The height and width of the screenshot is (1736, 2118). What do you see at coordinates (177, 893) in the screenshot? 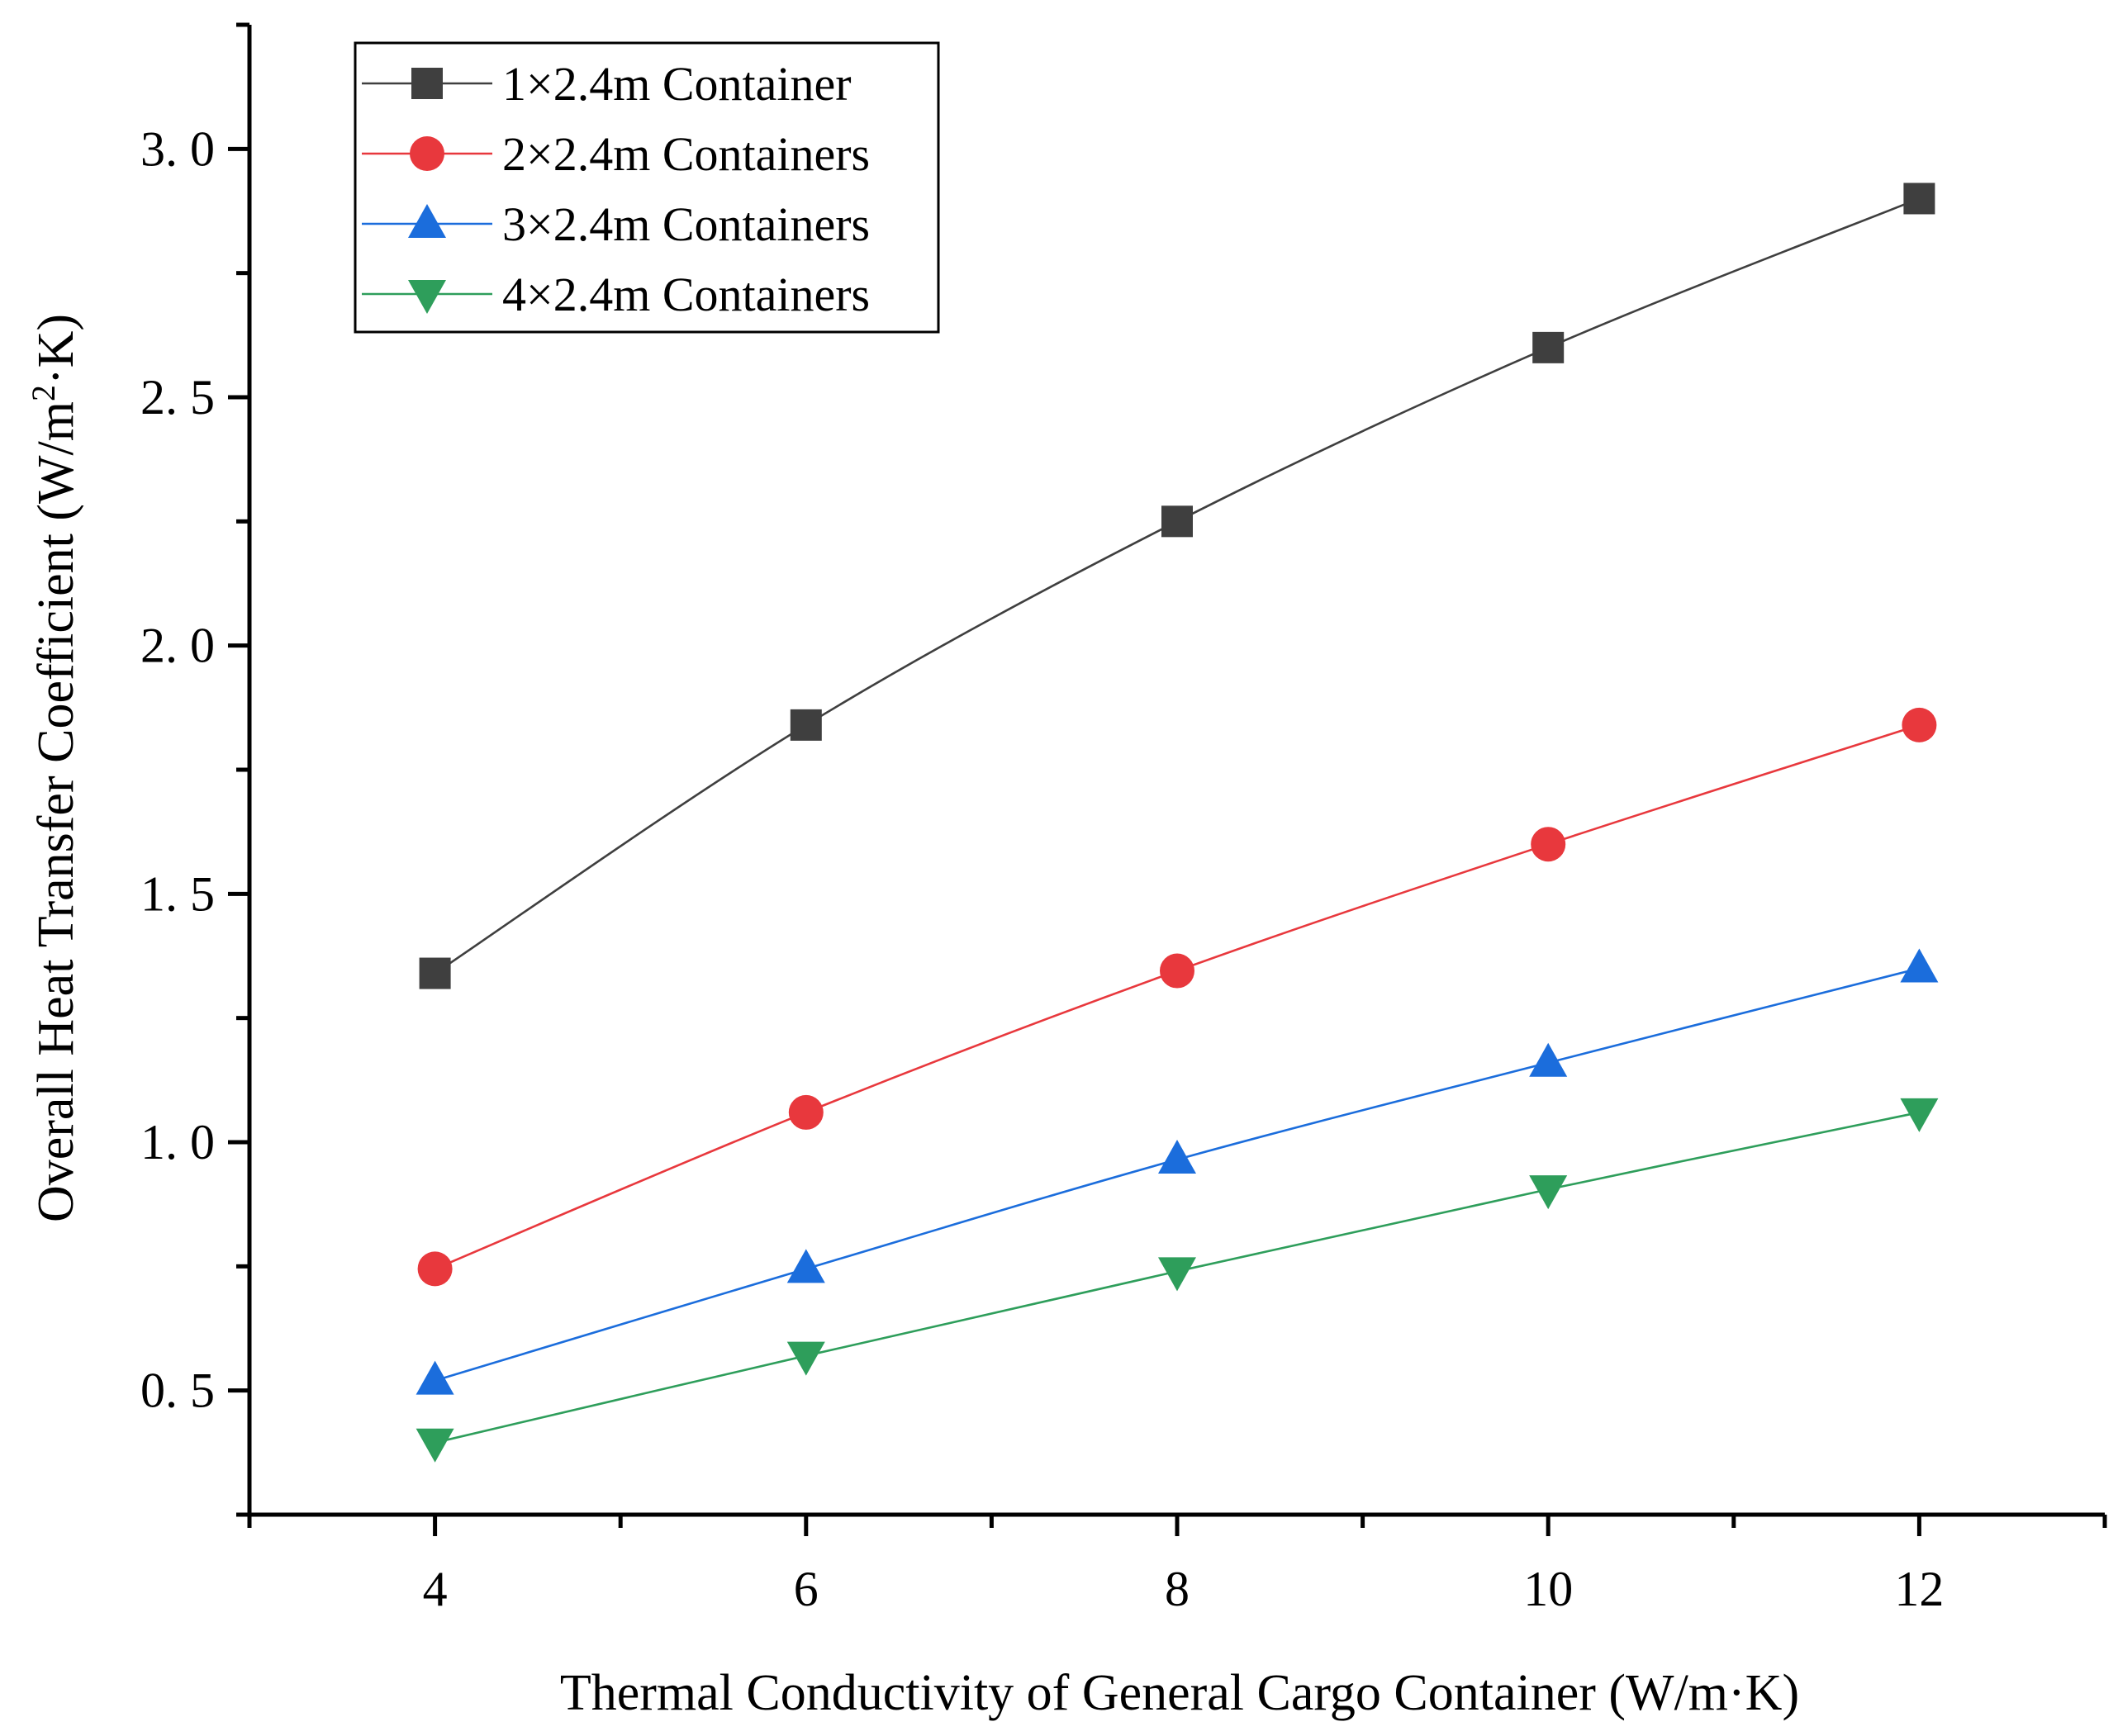
I see `y-tick-label: 1. 5` at bounding box center [177, 893].